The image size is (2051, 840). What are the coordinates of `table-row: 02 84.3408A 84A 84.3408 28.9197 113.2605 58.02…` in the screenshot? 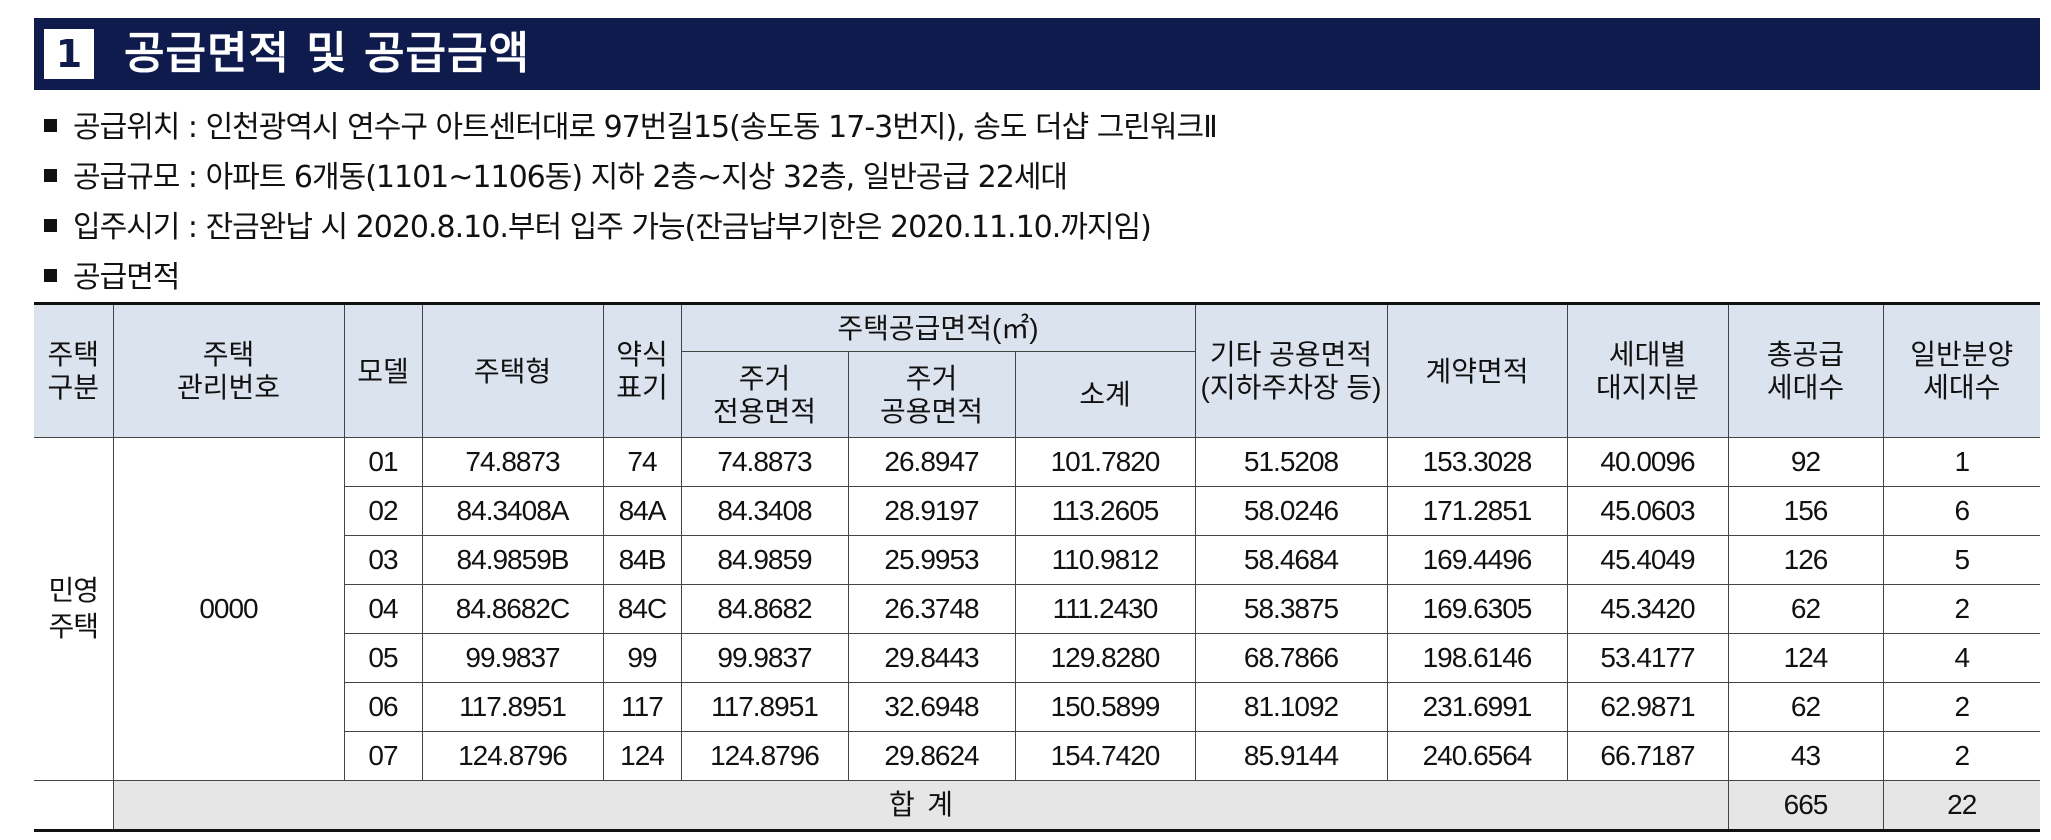 It's located at (1037, 511).